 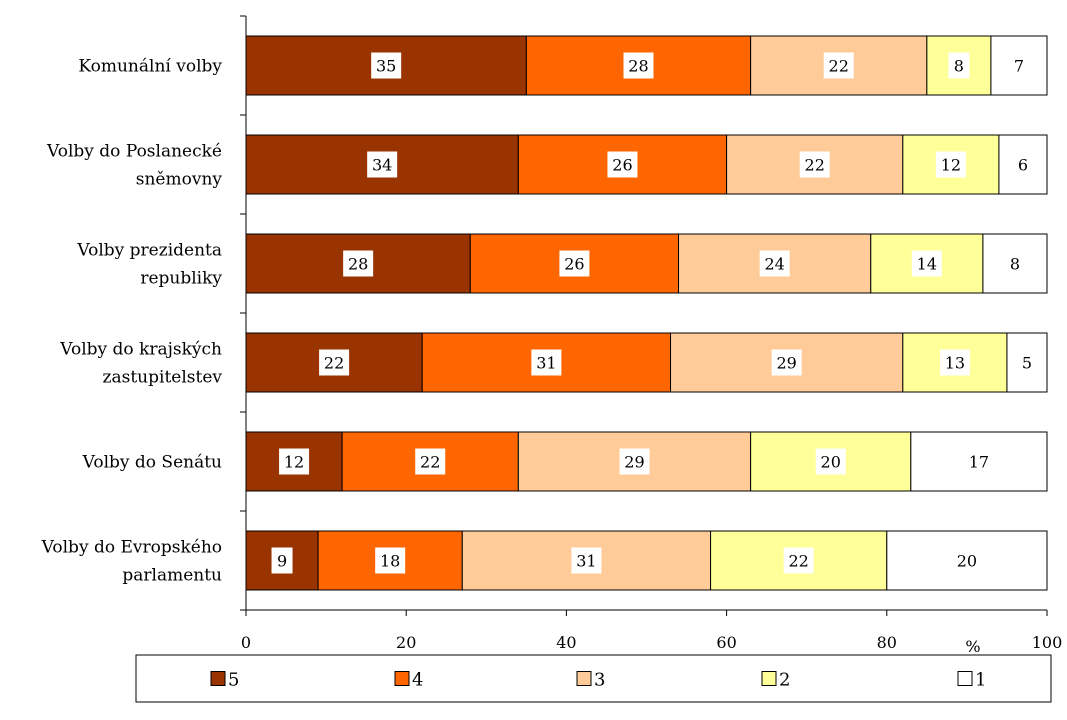 I want to click on data-label: 14, so click(x=927, y=264).